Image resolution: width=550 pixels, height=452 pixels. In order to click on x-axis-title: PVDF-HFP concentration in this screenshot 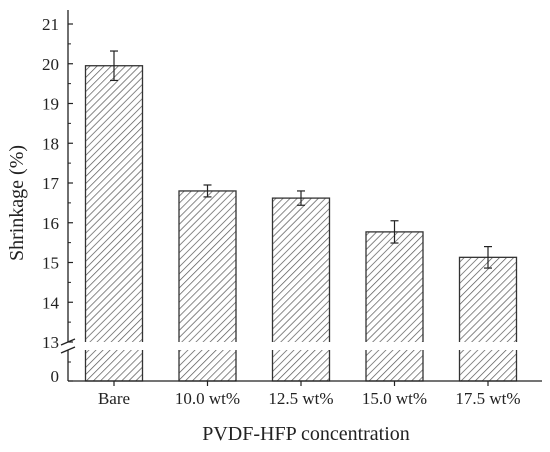, I will do `click(306, 434)`.